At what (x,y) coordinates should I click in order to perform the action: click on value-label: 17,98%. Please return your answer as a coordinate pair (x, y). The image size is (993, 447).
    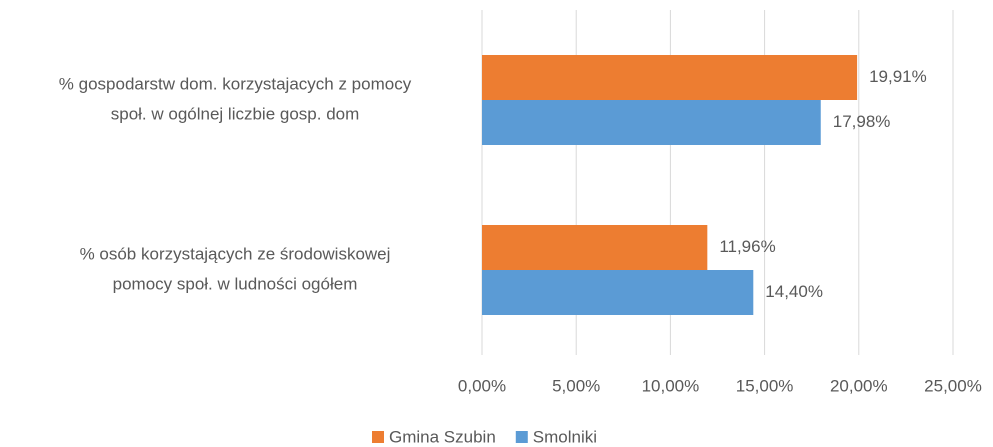
    Looking at the image, I should click on (862, 121).